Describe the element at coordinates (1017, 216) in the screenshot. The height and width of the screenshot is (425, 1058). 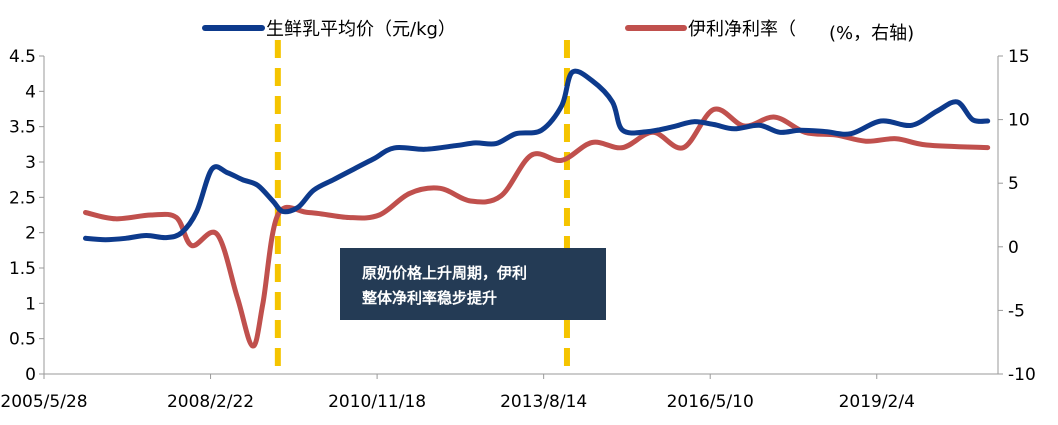
I see `right-y-ticks: -10 -5 0 5 10 15` at that location.